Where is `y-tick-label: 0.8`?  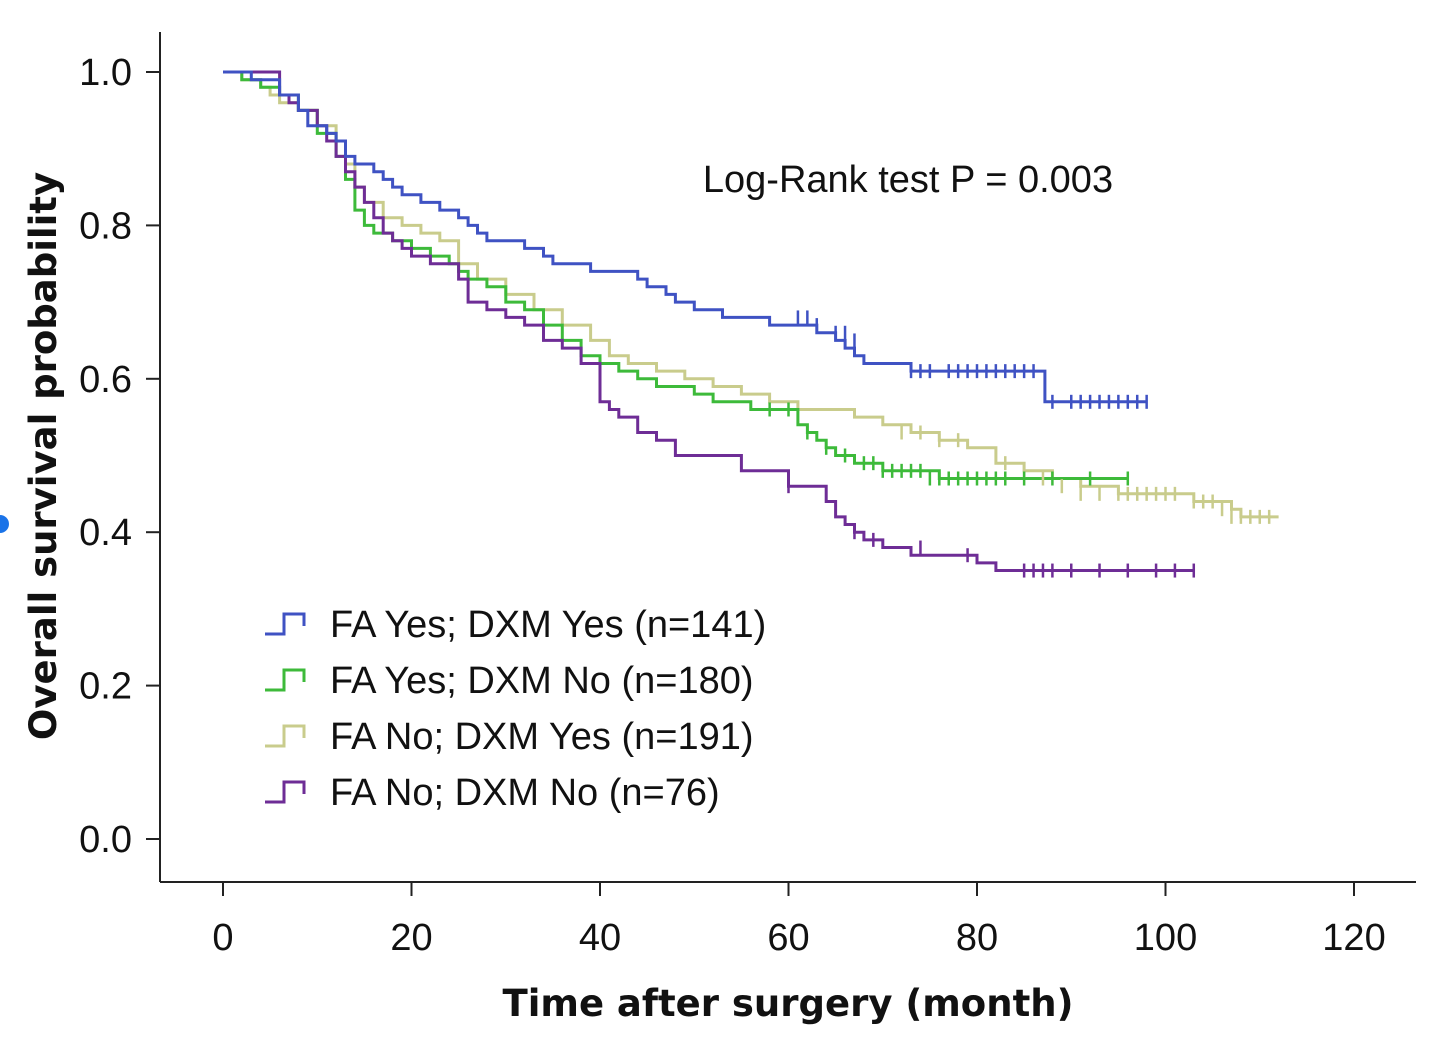
y-tick-label: 0.8 is located at coordinates (105, 226).